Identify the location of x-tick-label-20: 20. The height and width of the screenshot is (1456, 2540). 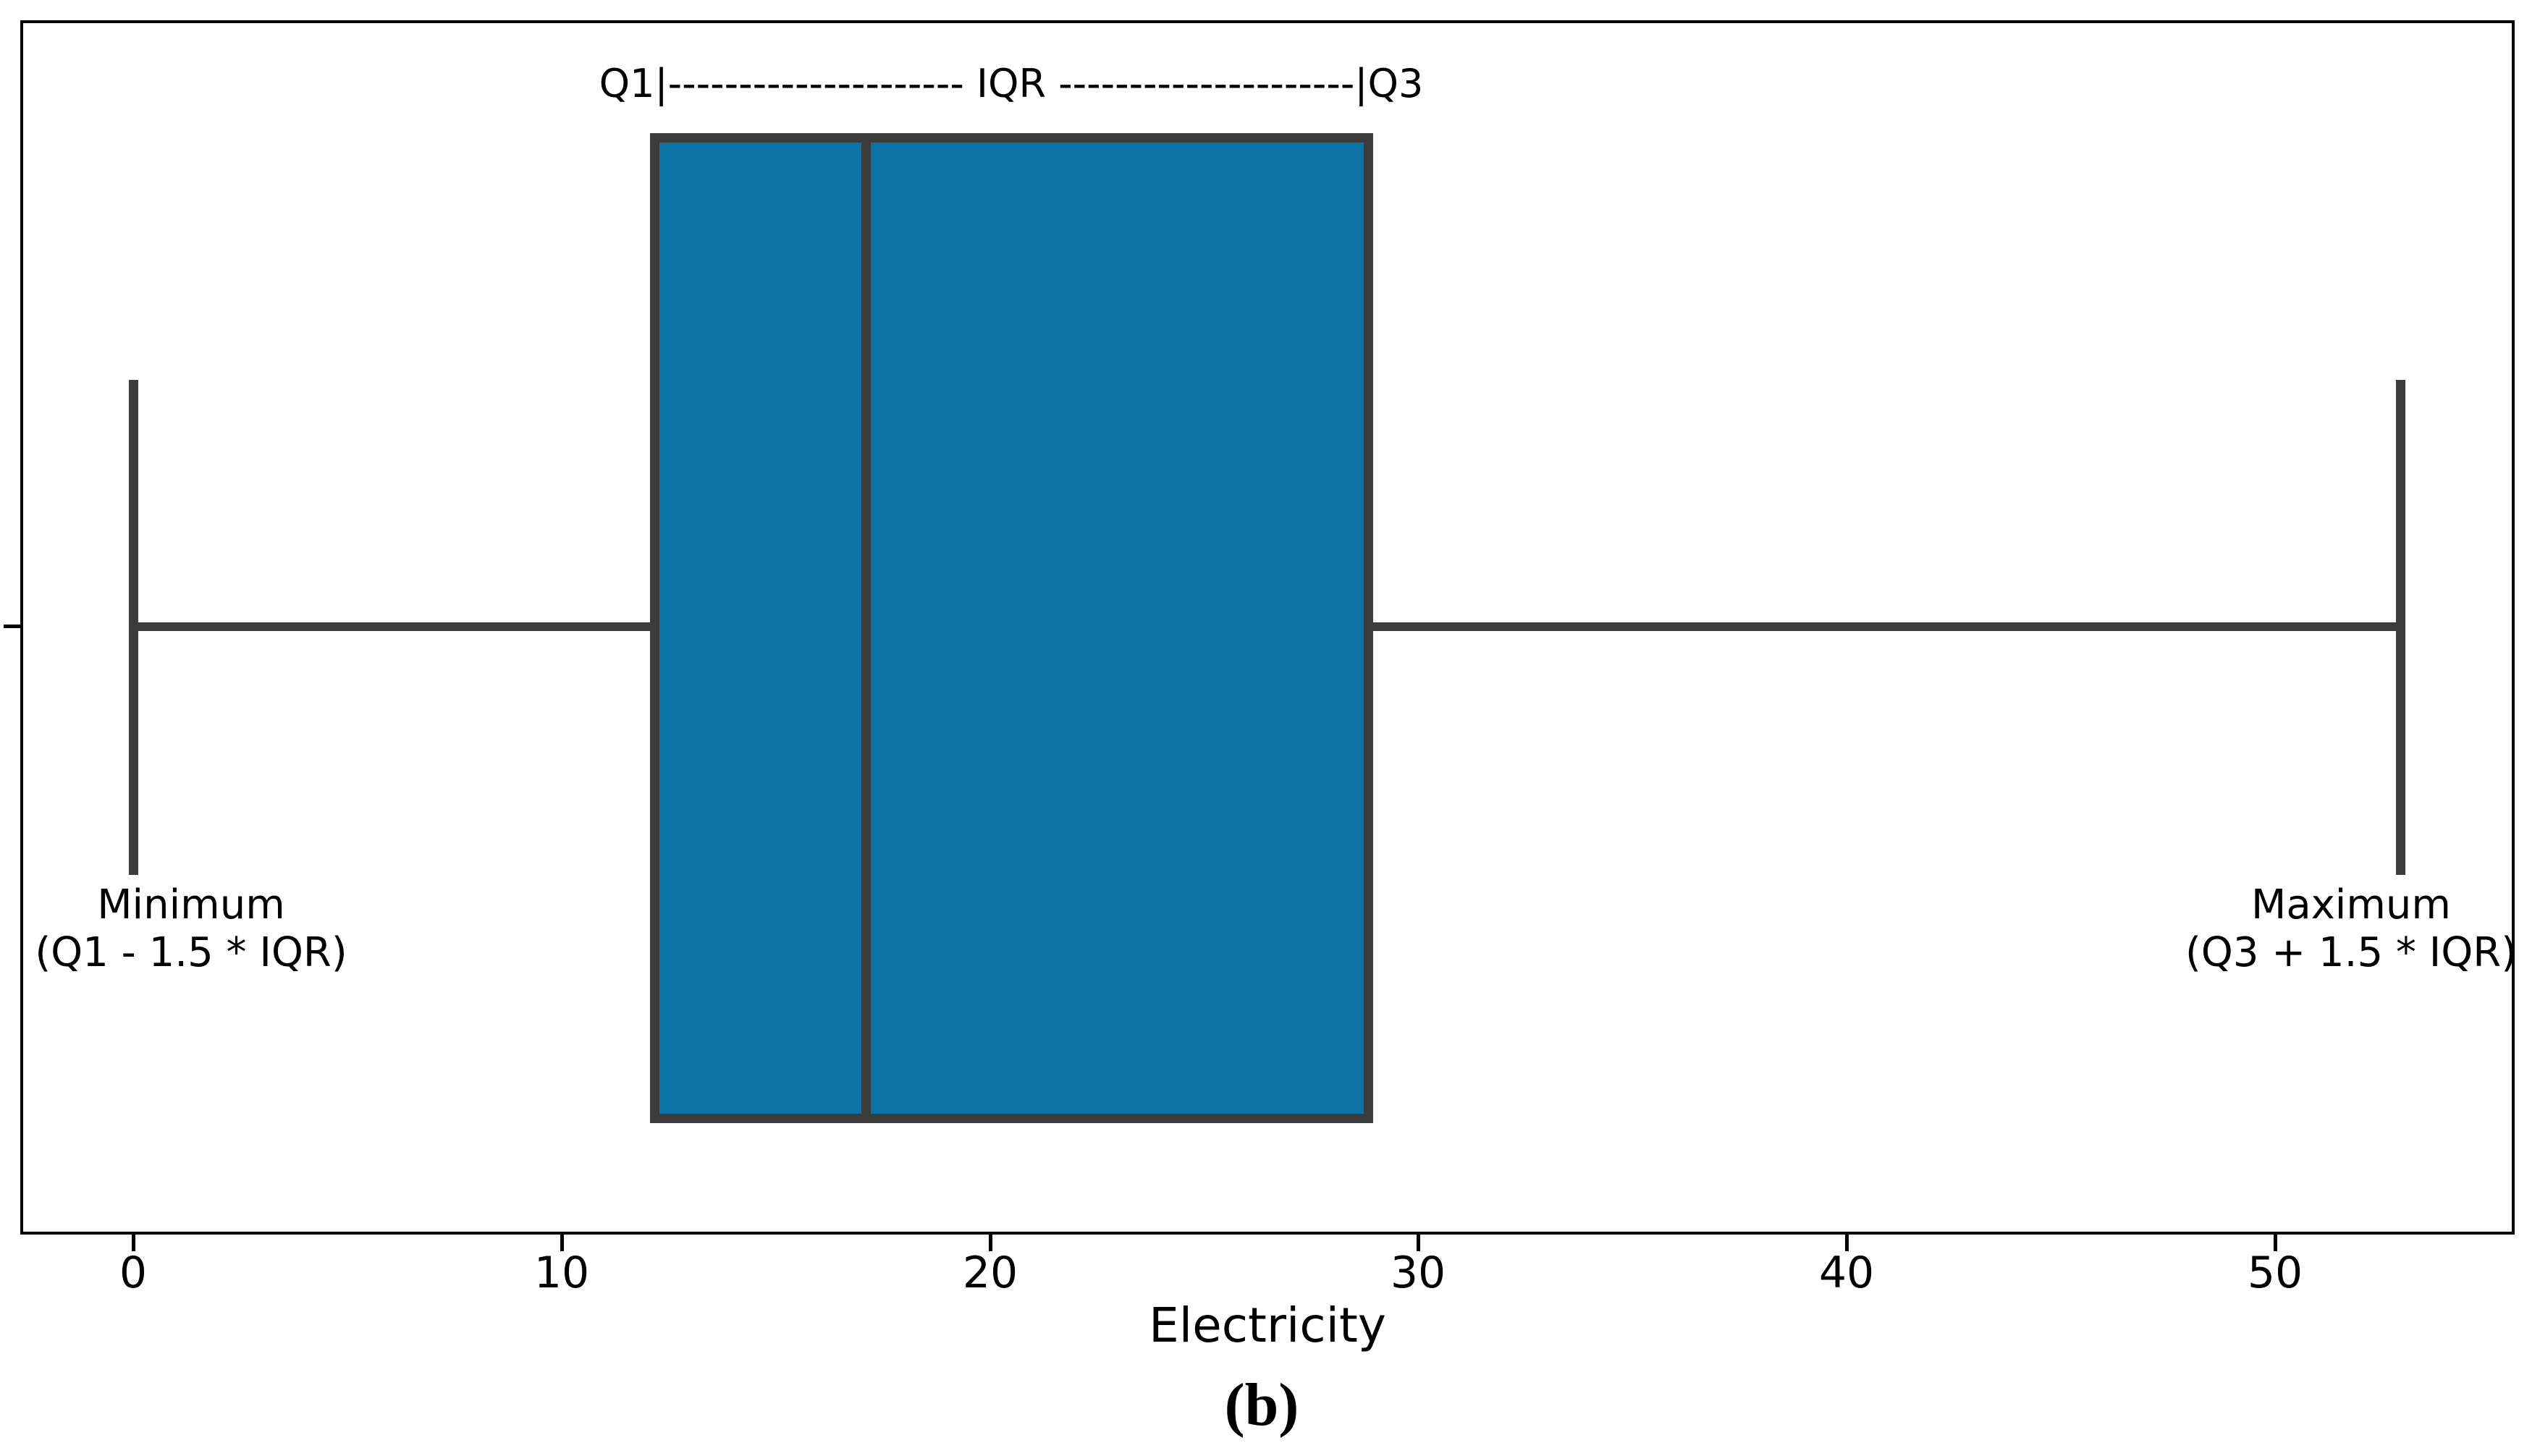
(990, 1273).